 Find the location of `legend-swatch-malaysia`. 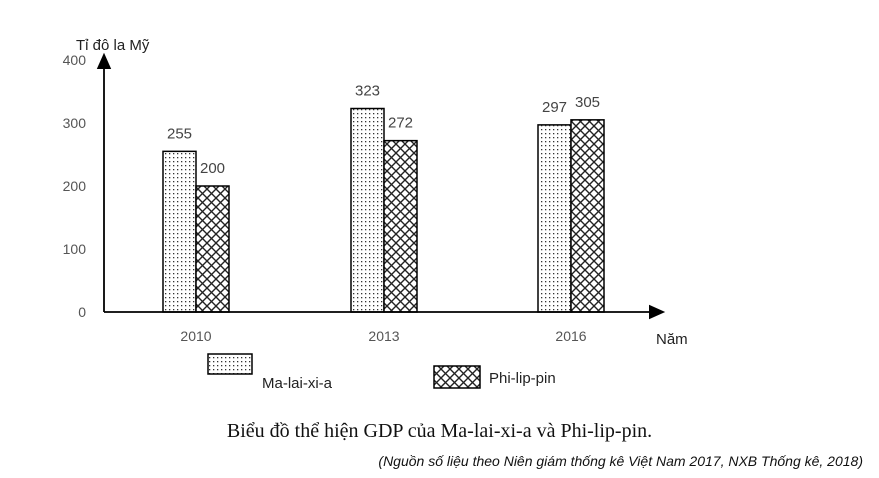

legend-swatch-malaysia is located at coordinates (230, 364).